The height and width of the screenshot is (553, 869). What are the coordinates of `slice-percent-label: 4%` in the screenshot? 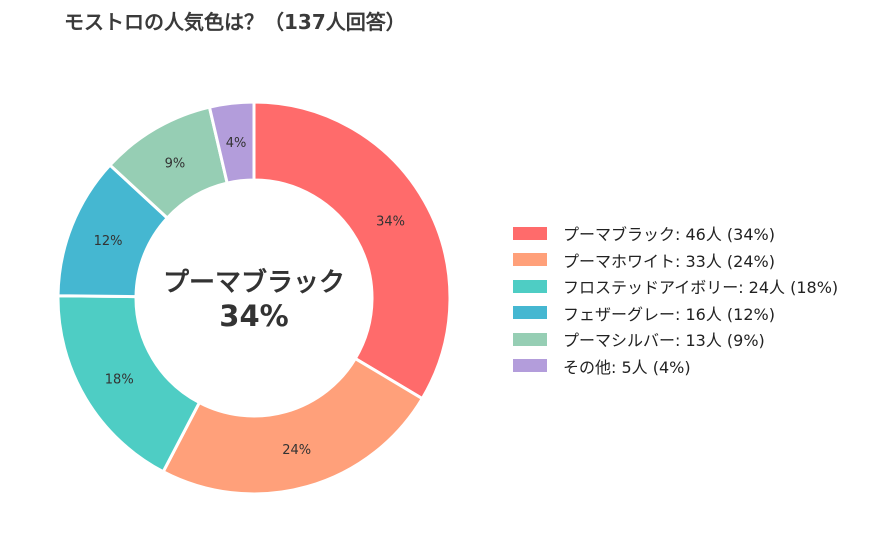 It's located at (236, 143).